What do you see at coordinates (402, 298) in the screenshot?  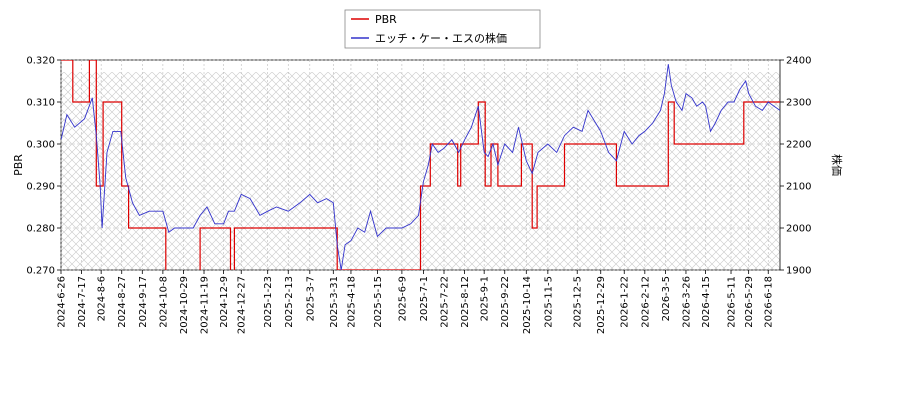 I see `x-tick-label: 2025-6-9` at bounding box center [402, 298].